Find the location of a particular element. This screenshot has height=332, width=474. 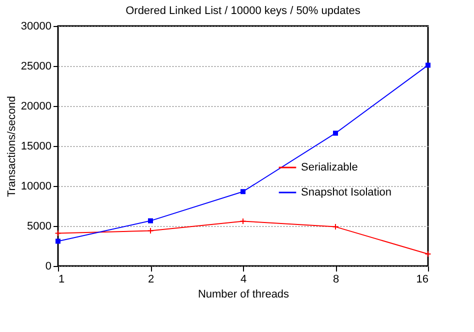

chart-title: Ordered Linked List / 10000 keys / 50% updates is located at coordinates (243, 11).